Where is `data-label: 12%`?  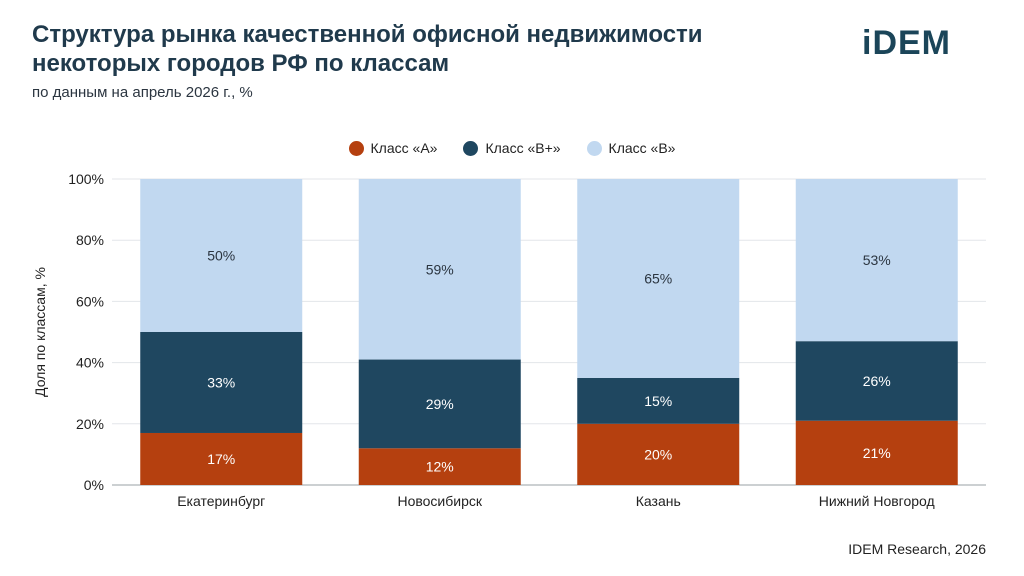
data-label: 12% is located at coordinates (440, 467).